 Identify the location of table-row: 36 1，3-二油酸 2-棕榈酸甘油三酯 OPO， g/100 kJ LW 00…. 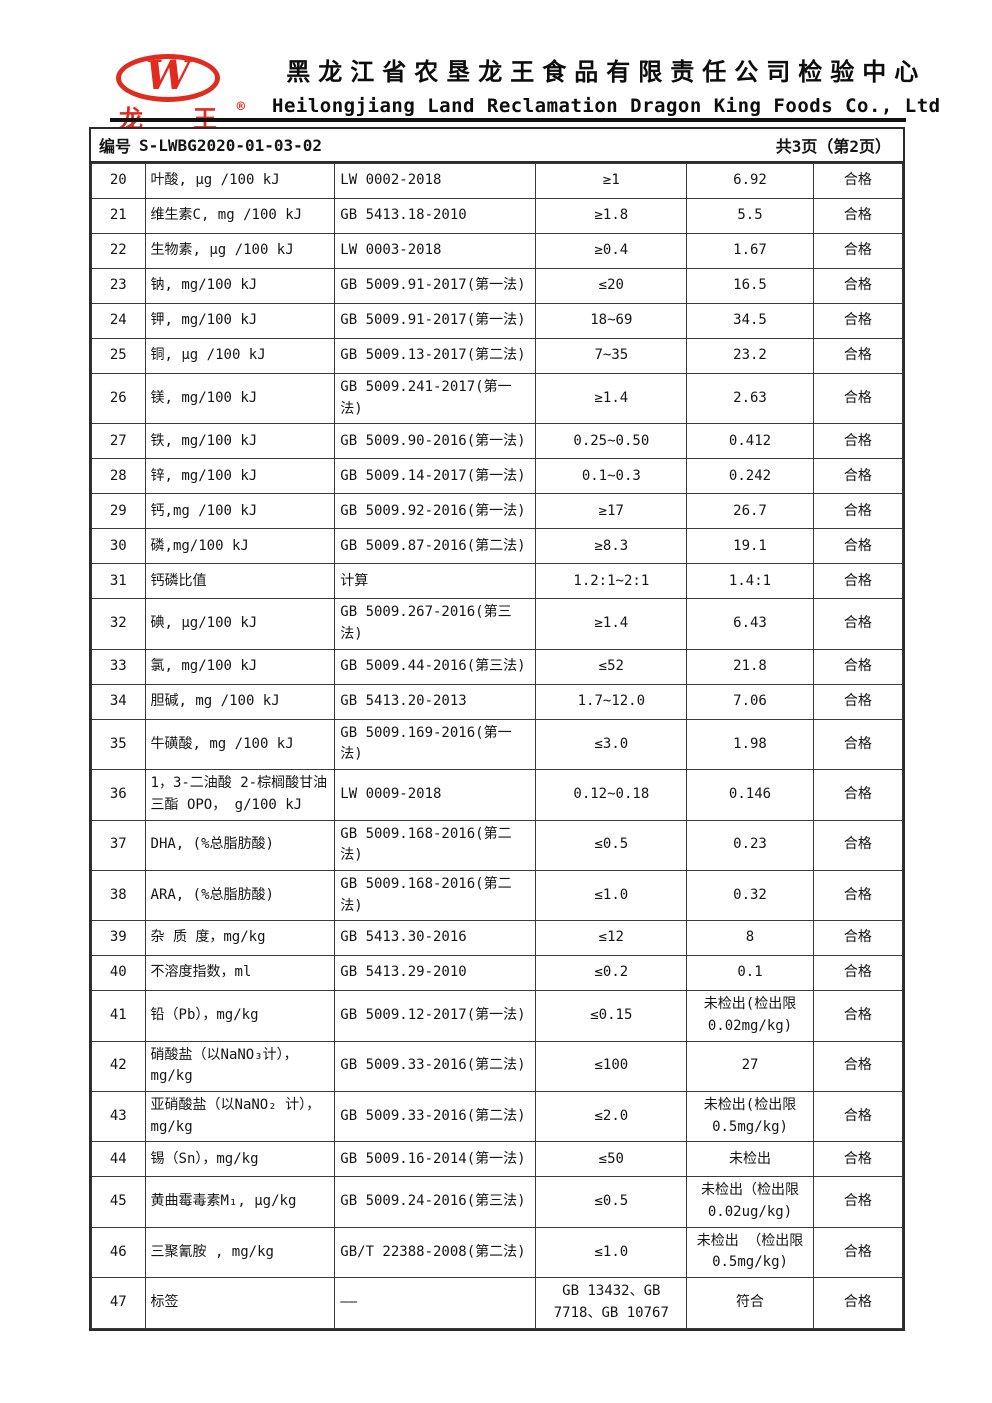
(497, 795).